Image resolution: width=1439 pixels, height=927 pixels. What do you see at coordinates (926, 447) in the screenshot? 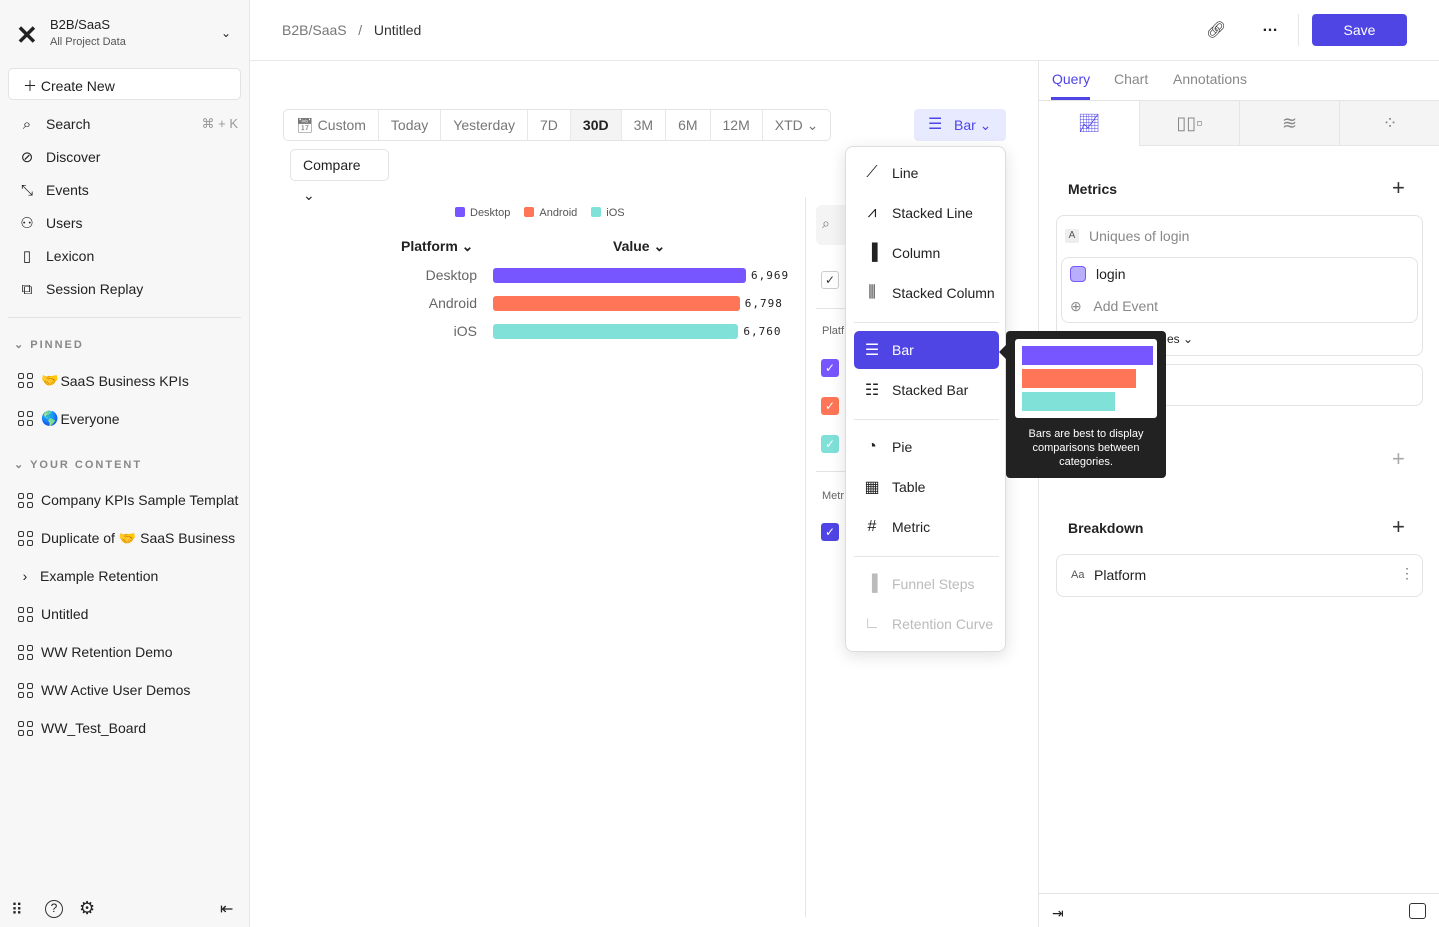
I see `menu-item-pie: ◔ Pie` at bounding box center [926, 447].